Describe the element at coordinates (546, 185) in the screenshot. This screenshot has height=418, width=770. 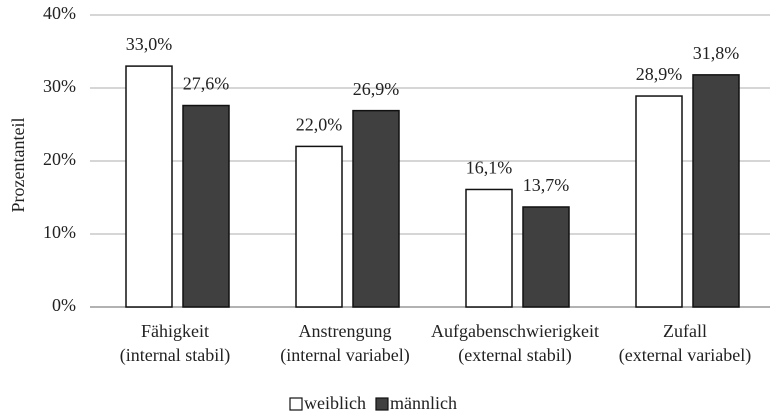
I see `value-label: 13,7%` at that location.